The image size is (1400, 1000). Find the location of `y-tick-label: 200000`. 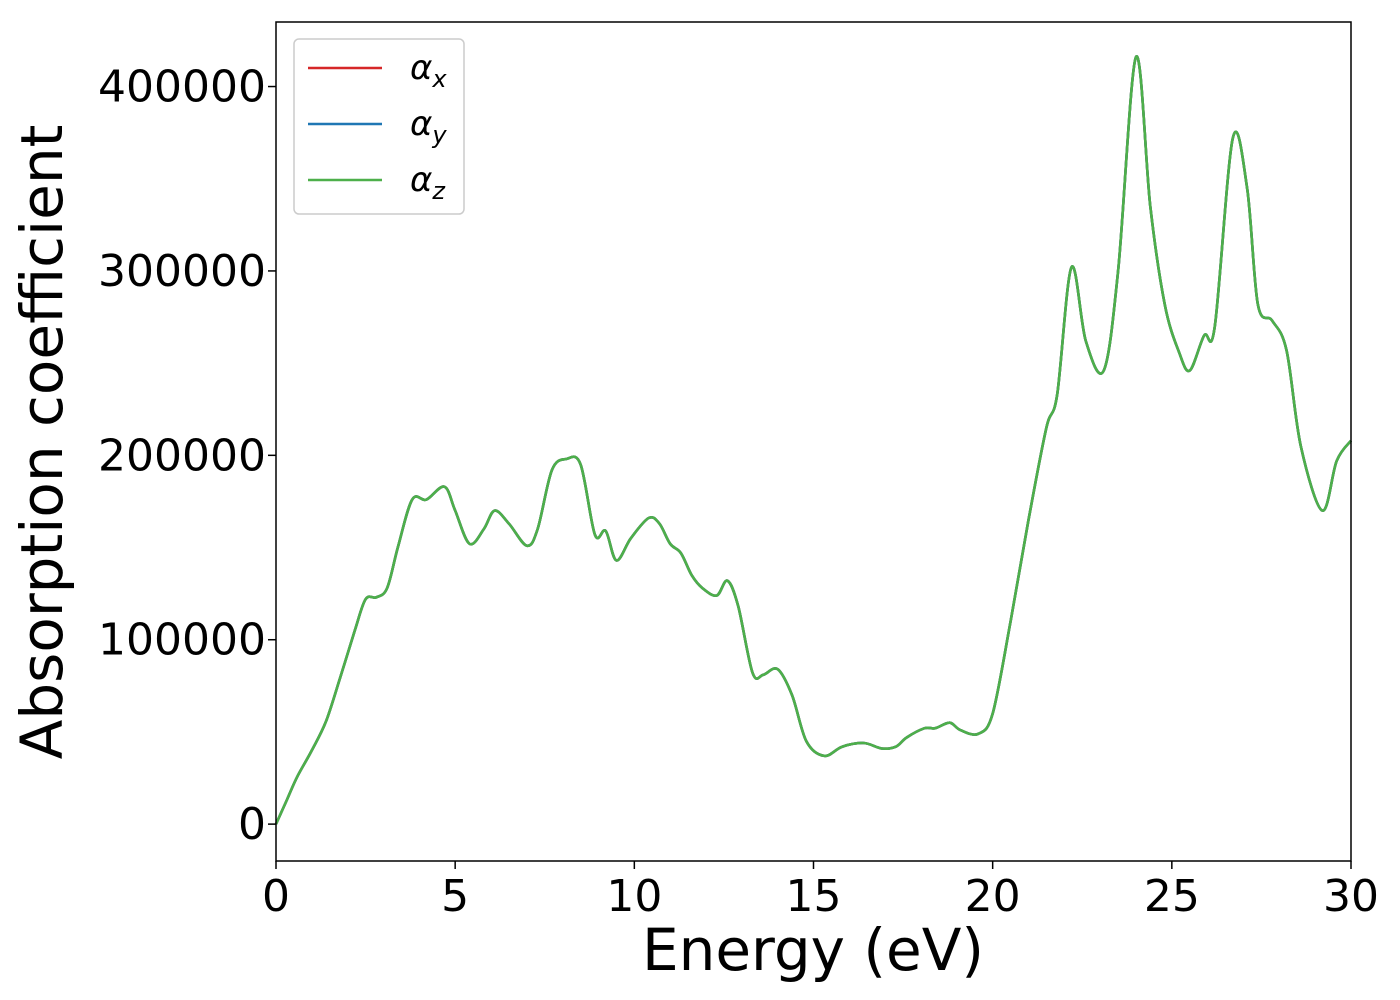

y-tick-label: 200000 is located at coordinates (182, 455).